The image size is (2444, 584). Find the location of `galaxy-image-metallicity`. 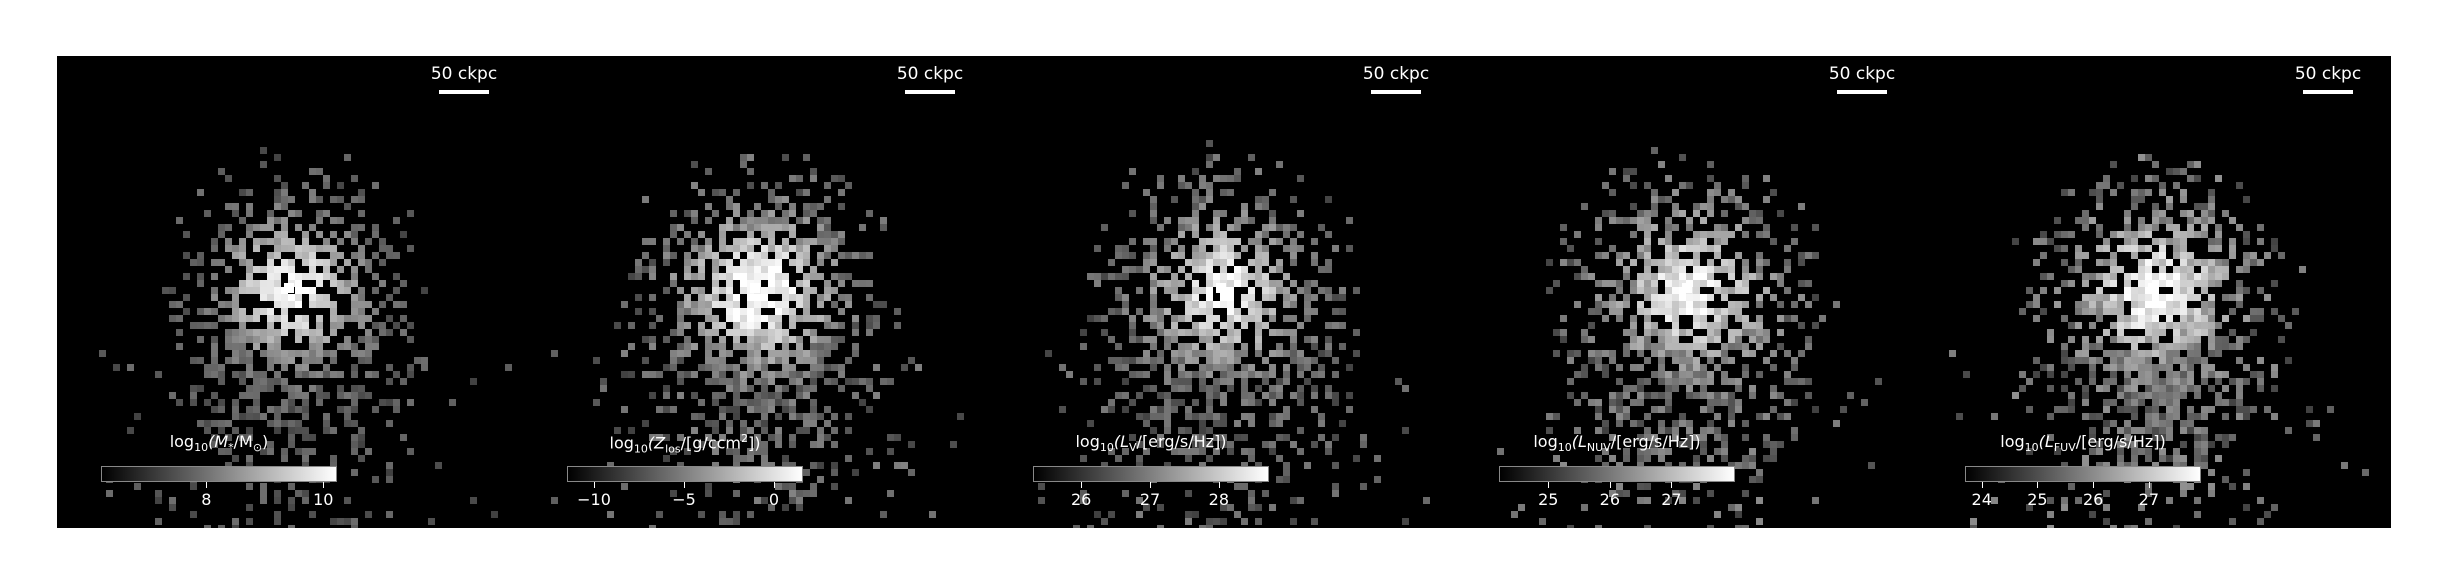

galaxy-image-metallicity is located at coordinates (757, 341).